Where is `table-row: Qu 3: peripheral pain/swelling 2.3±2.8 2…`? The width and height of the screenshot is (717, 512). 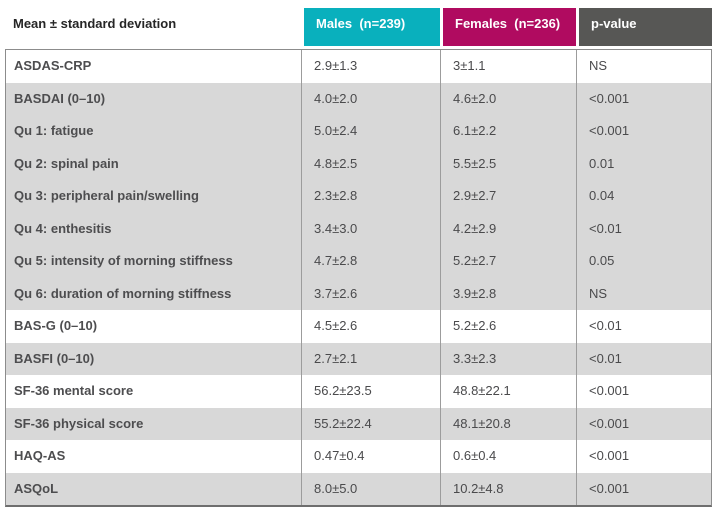
table-row: Qu 3: peripheral pain/swelling 2.3±2.8 2… is located at coordinates (358, 196).